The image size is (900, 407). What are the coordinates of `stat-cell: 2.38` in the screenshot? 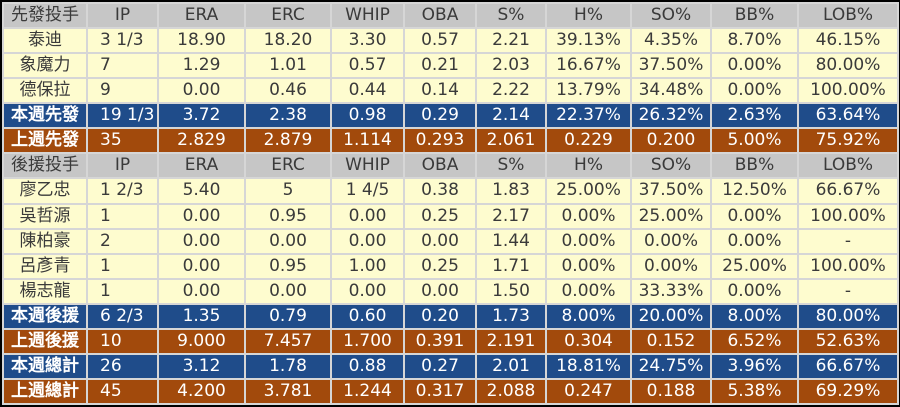 It's located at (288, 116).